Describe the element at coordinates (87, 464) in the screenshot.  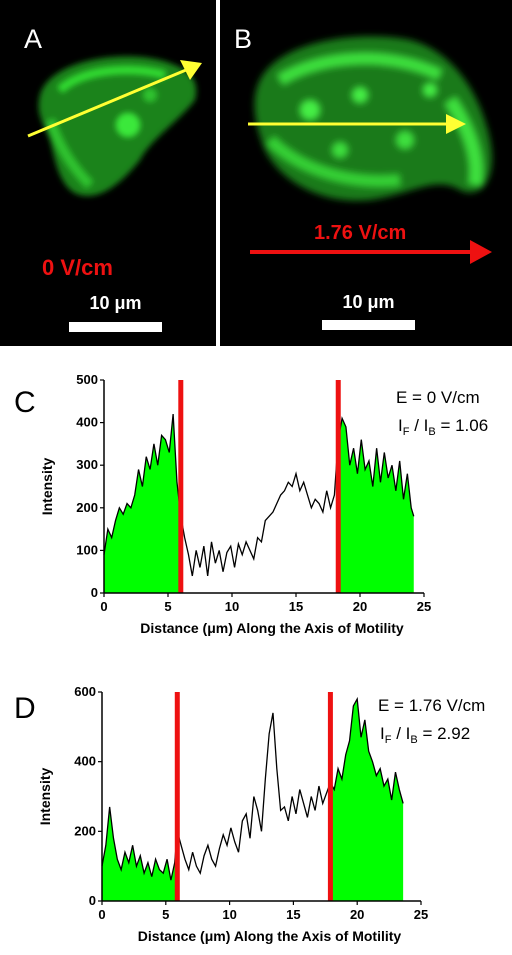
I see `y-tick-label: 300` at that location.